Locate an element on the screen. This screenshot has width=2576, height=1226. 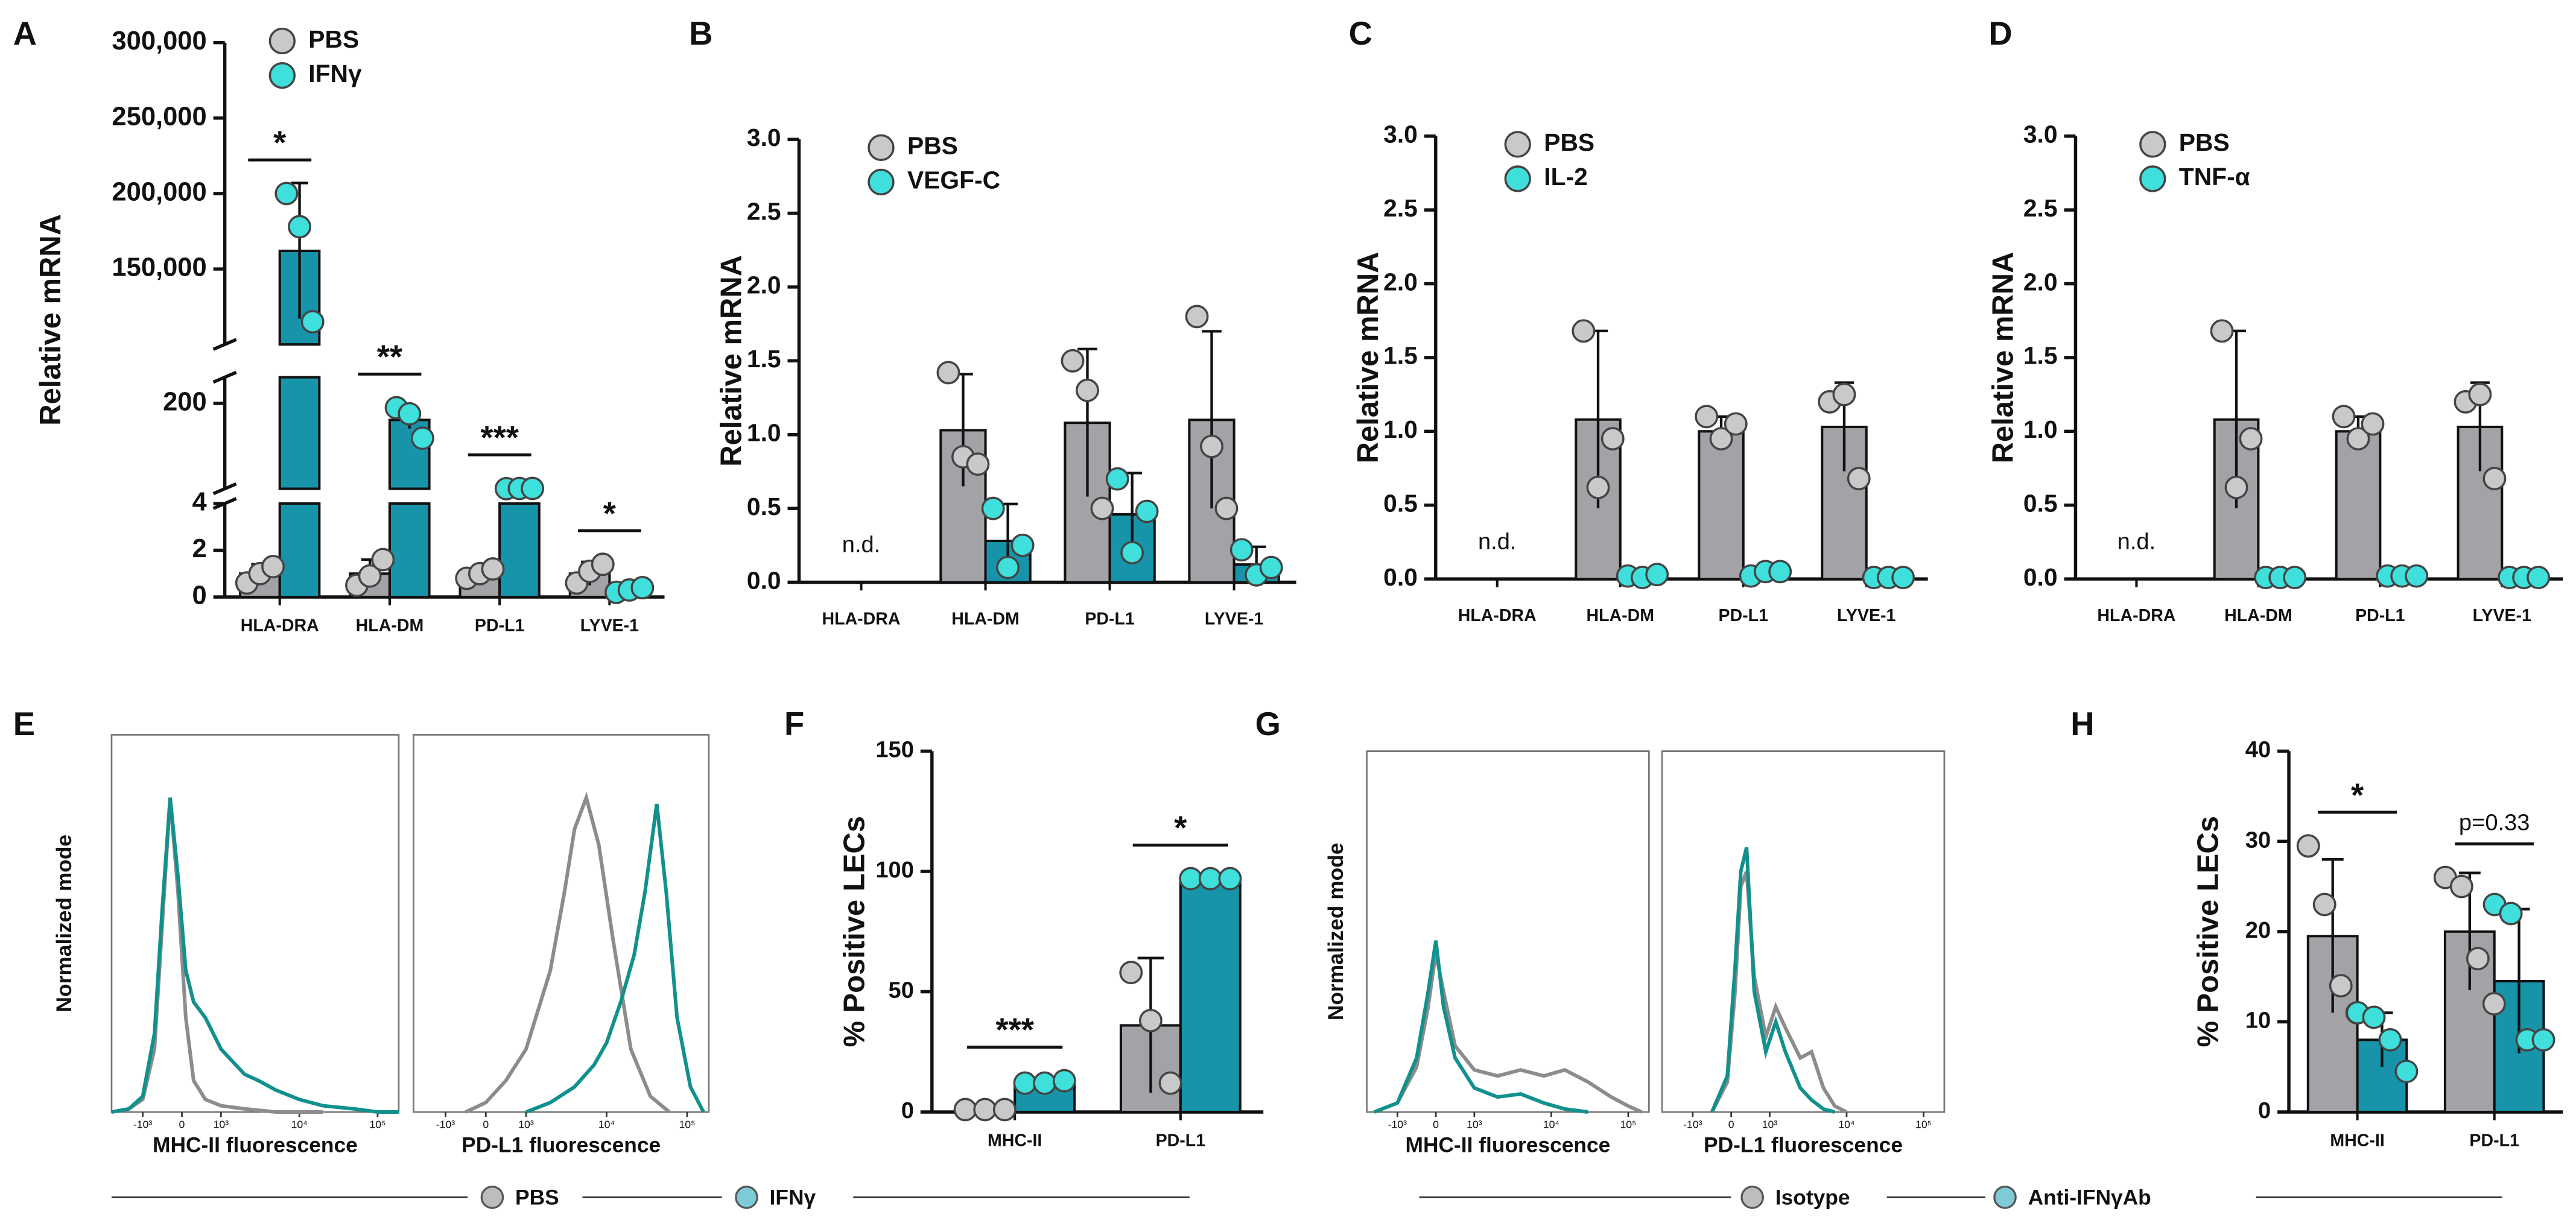
y-tick-label: 30 is located at coordinates (2258, 840).